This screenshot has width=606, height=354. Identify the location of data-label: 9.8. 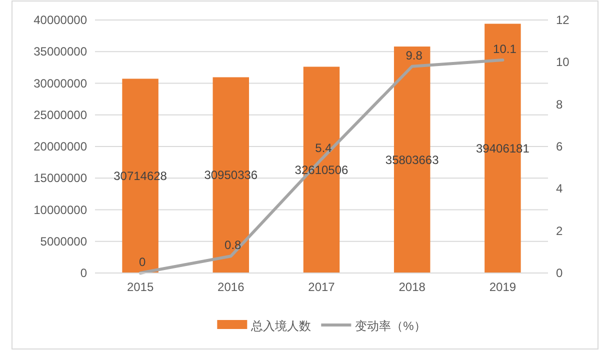
(414, 55).